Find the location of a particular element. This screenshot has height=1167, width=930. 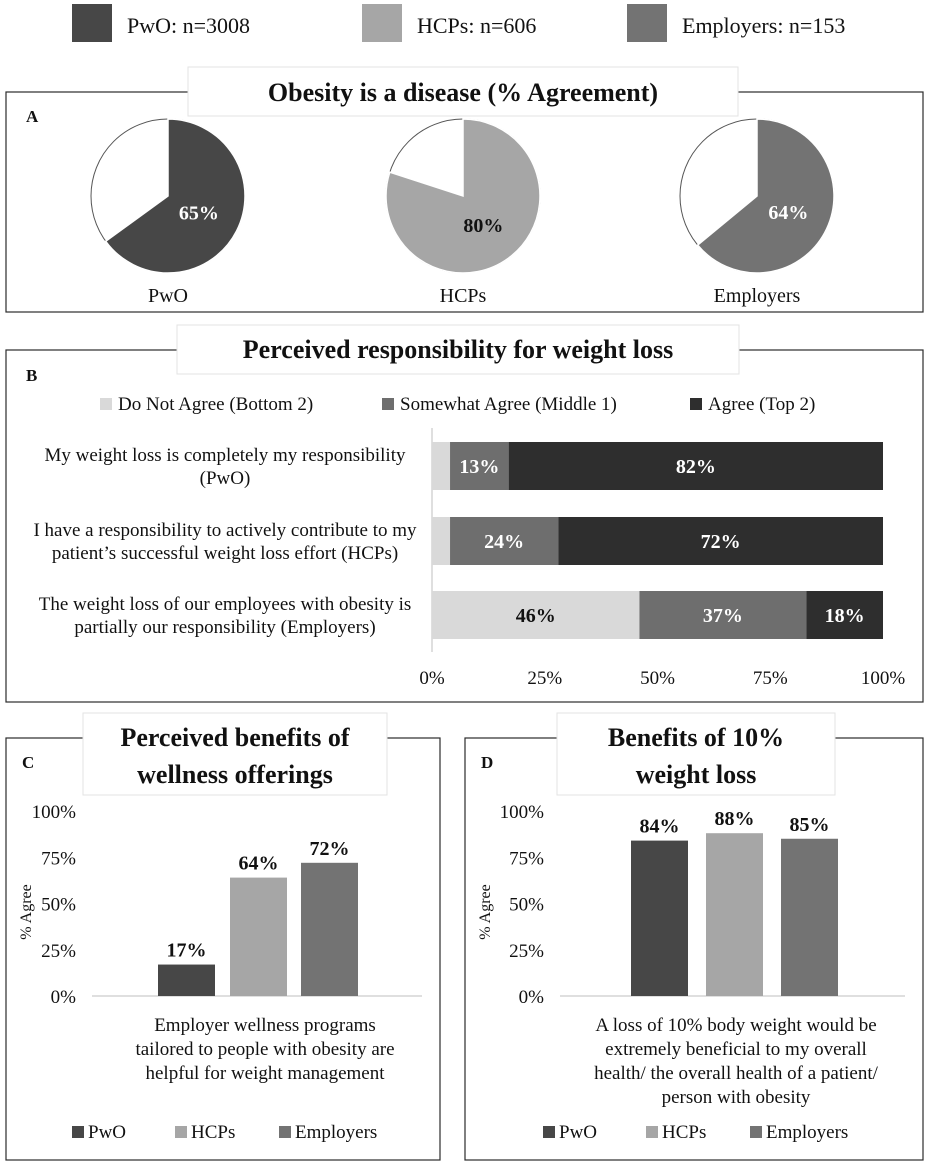

x-tick-label: 50% is located at coordinates (657, 678).